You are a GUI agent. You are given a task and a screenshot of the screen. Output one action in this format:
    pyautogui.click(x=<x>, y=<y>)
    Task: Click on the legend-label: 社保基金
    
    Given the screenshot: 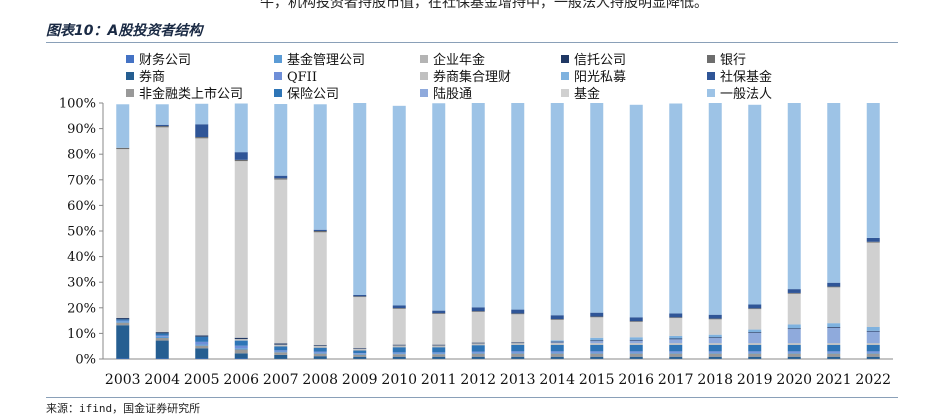 What is the action you would take?
    pyautogui.click(x=746, y=77)
    